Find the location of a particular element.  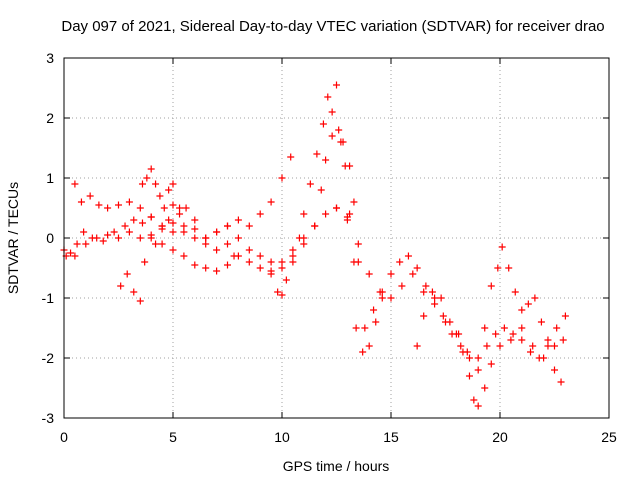

x-tick-label: 0 is located at coordinates (64, 437).